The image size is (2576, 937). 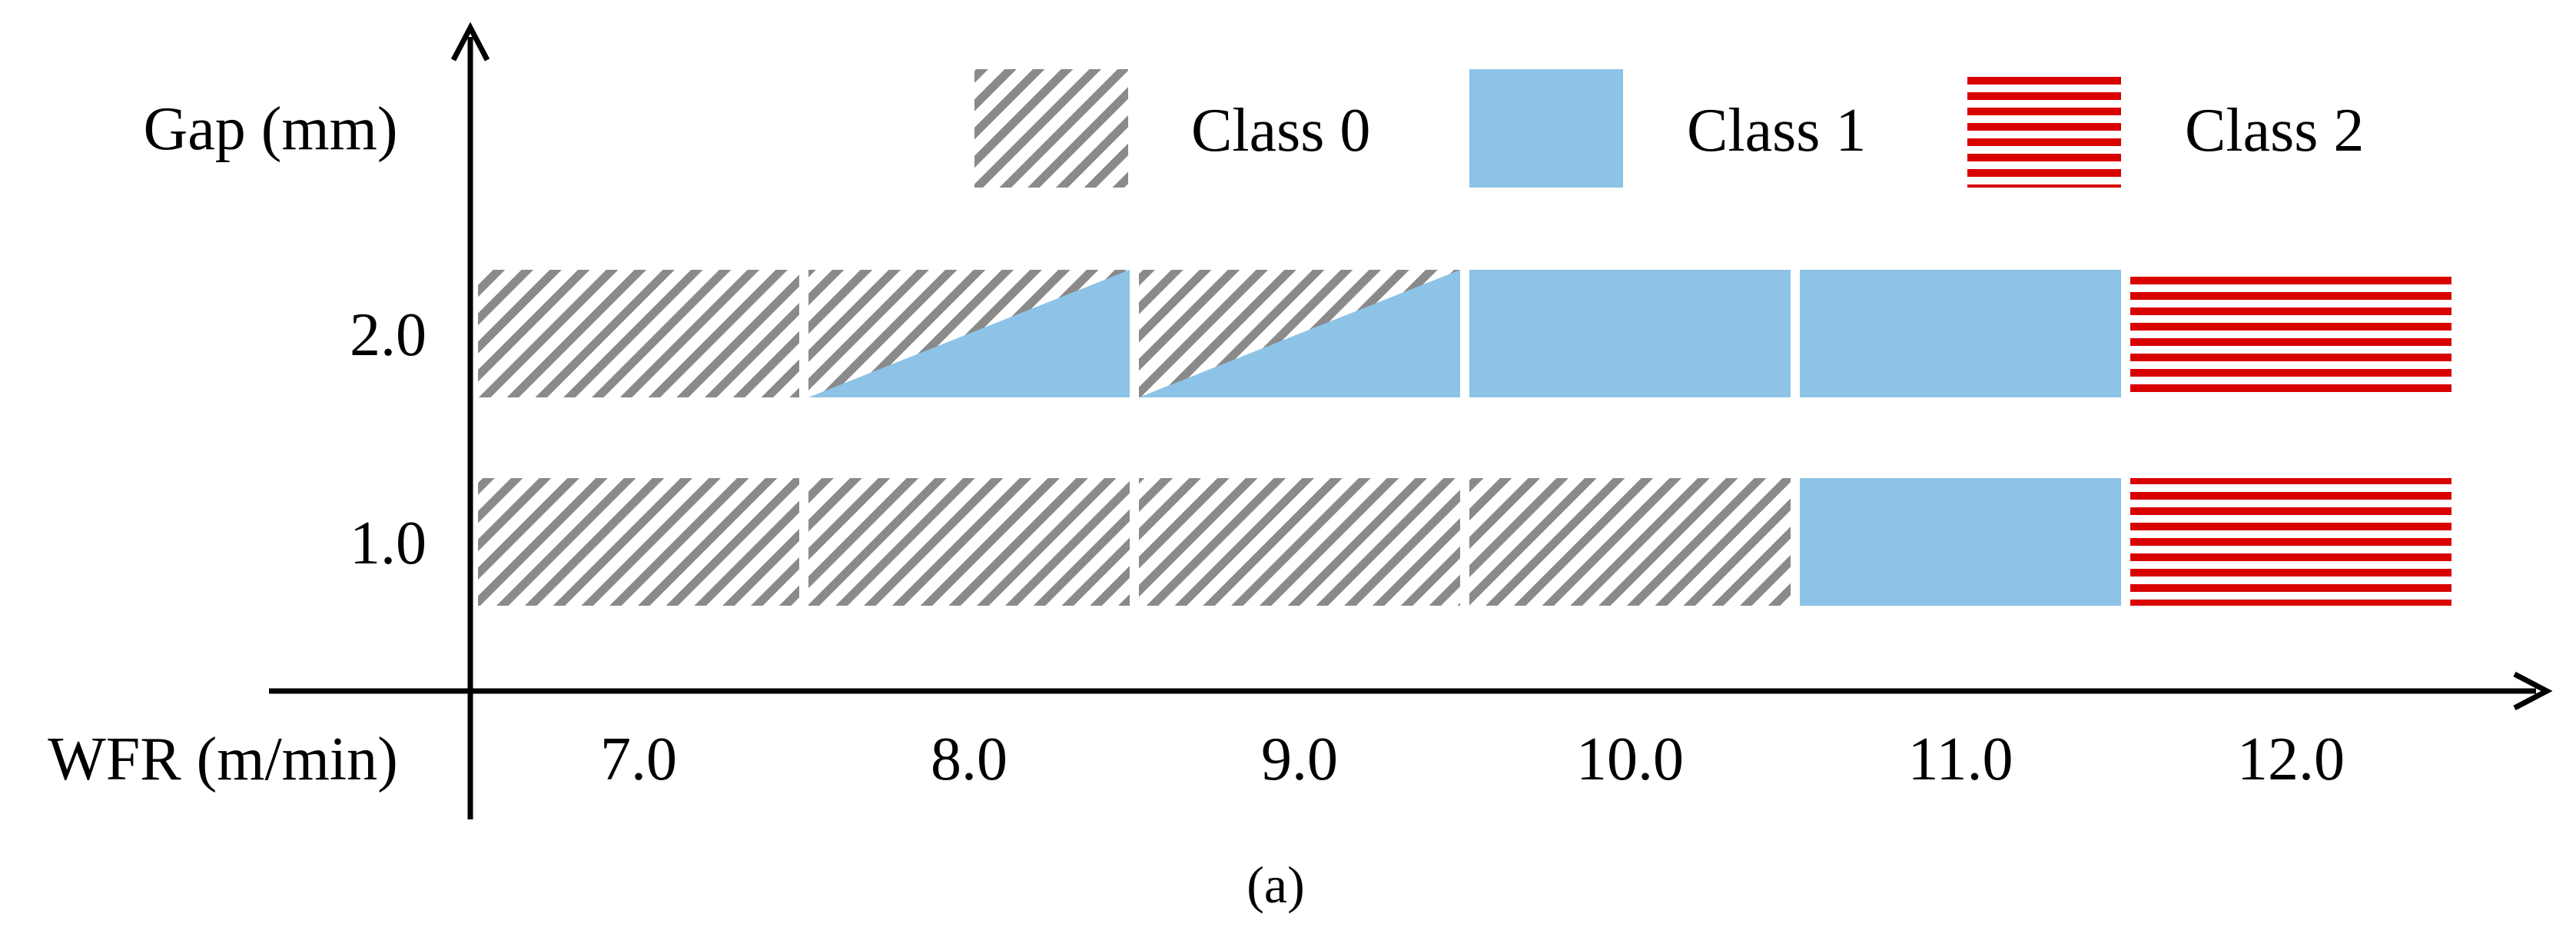 I want to click on x-axis-title: WFR (m/min), so click(x=223, y=759).